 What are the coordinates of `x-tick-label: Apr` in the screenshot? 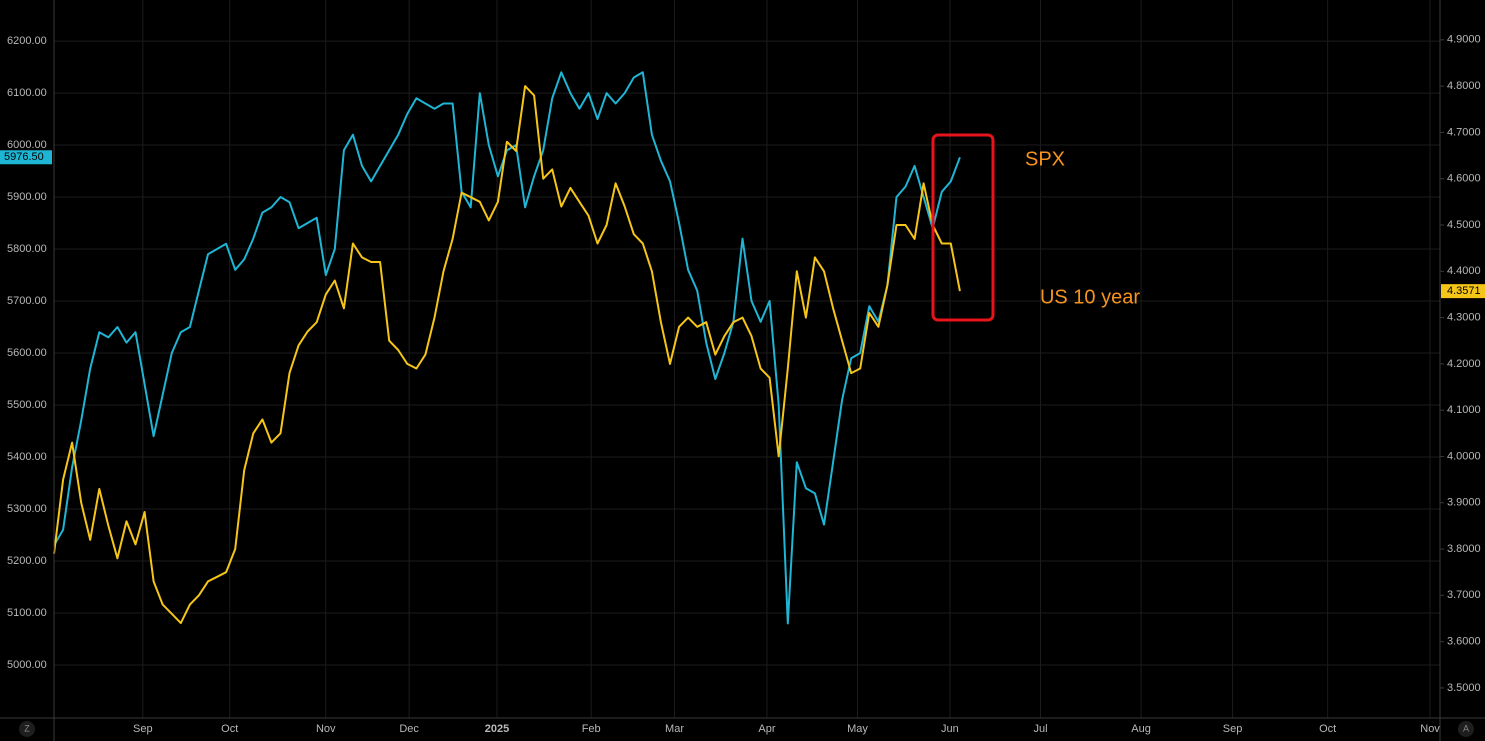 It's located at (766, 729).